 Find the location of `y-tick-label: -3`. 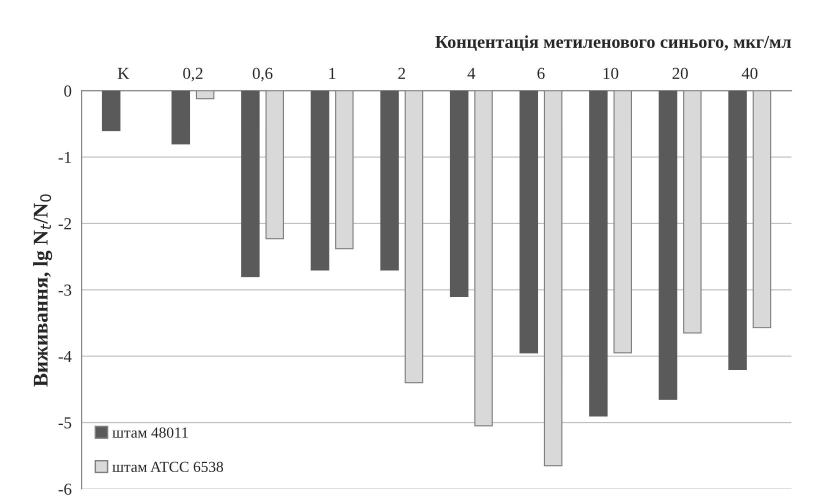

y-tick-label: -3 is located at coordinates (65, 290).